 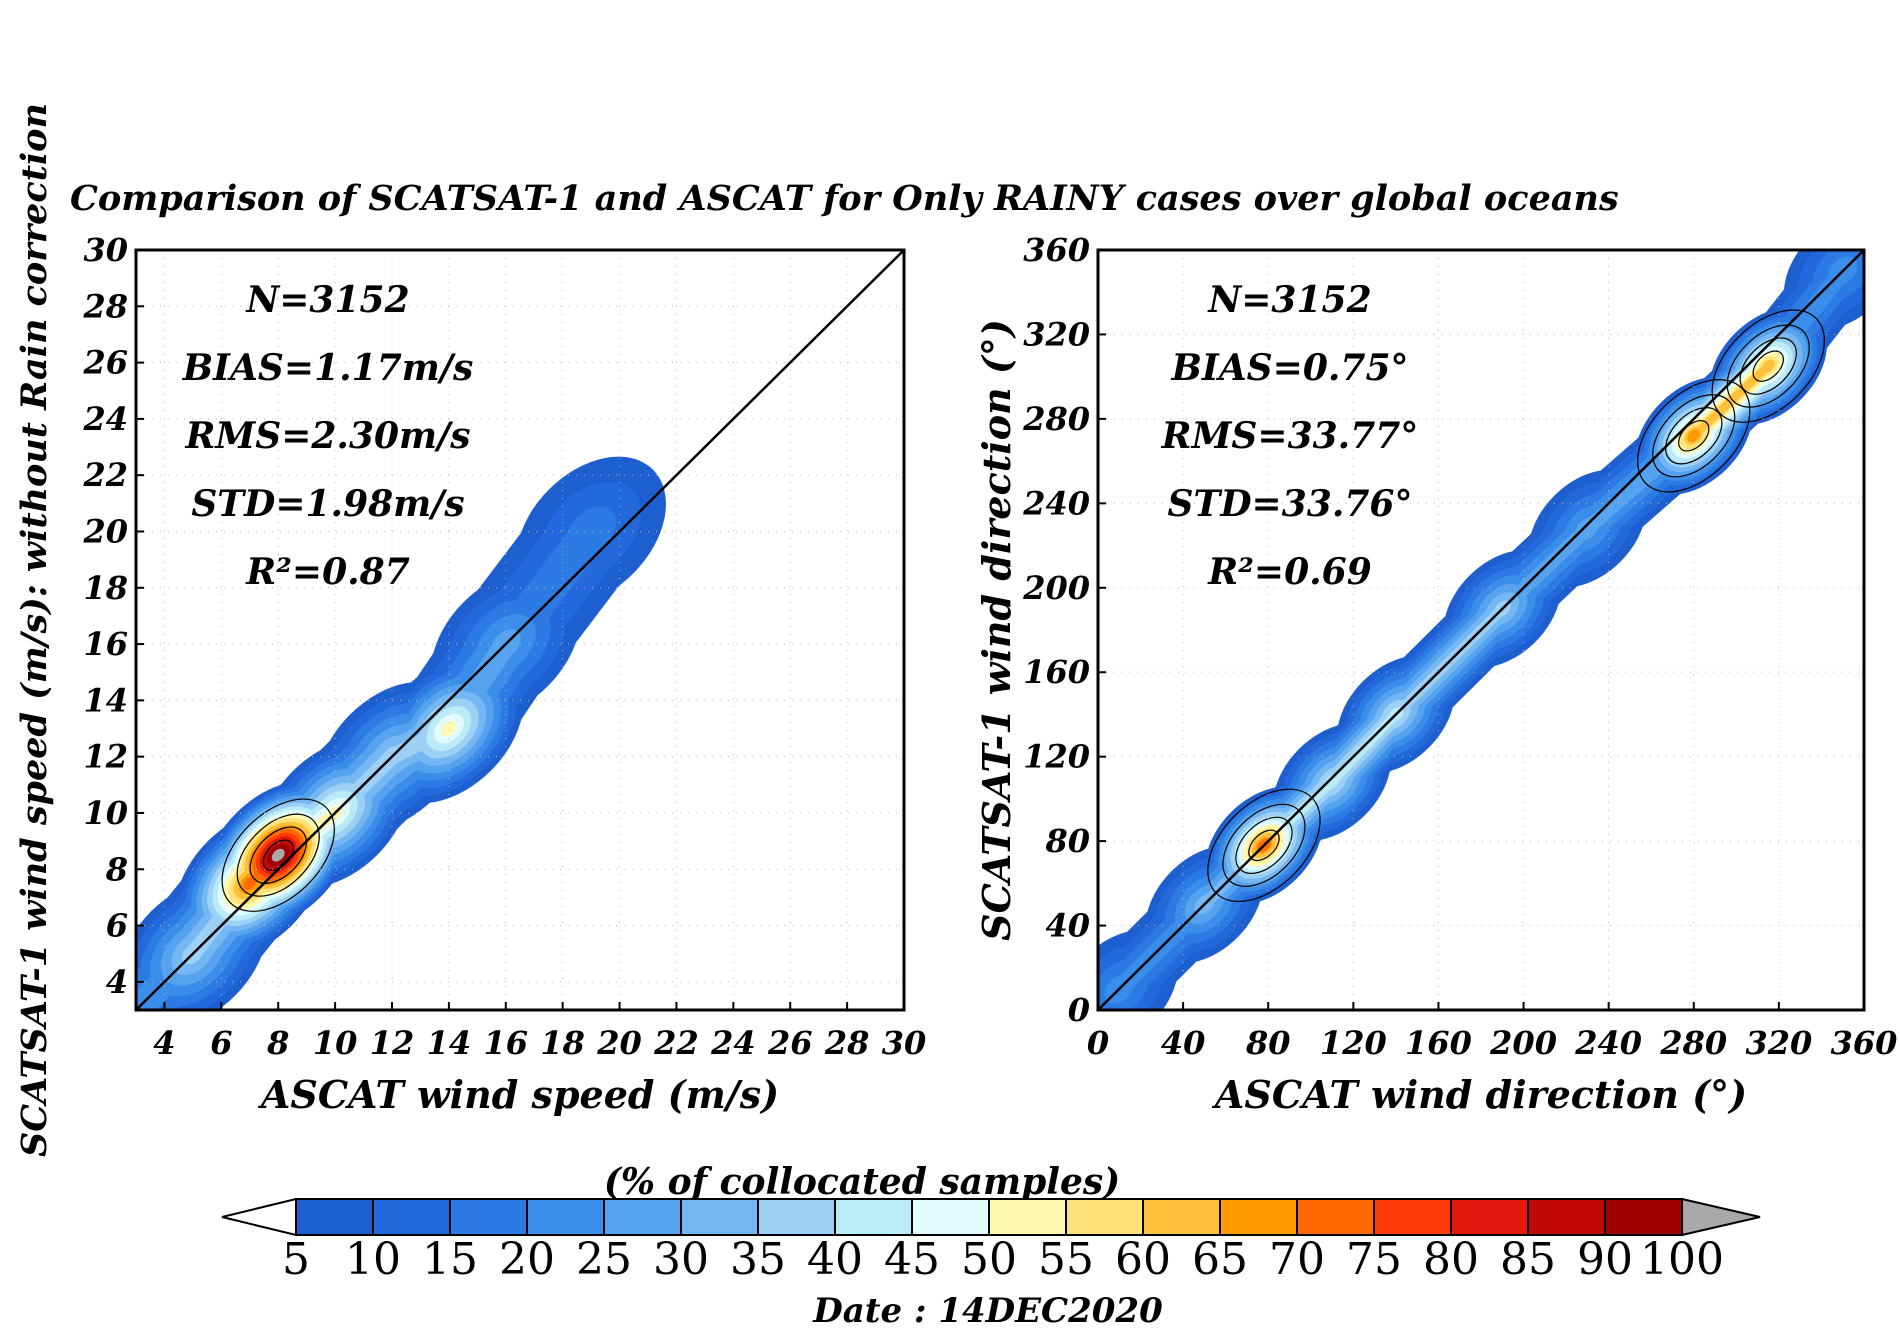 I want to click on x-tick-label: 200, so click(x=1523, y=1043).